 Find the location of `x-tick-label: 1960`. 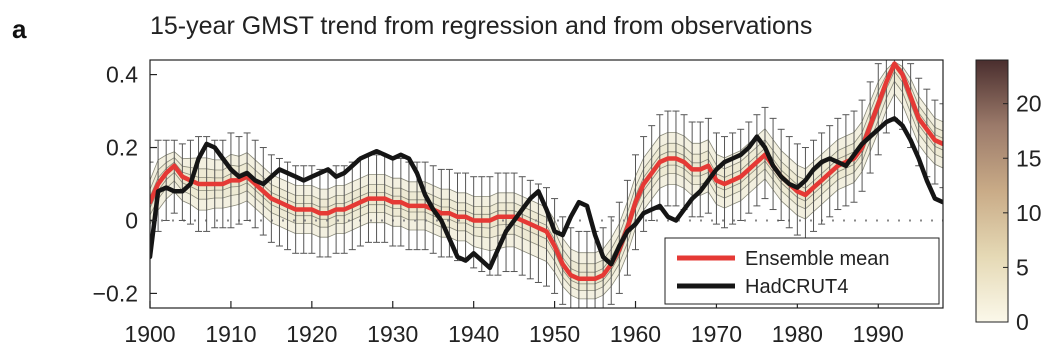

x-tick-label: 1960 is located at coordinates (635, 334).